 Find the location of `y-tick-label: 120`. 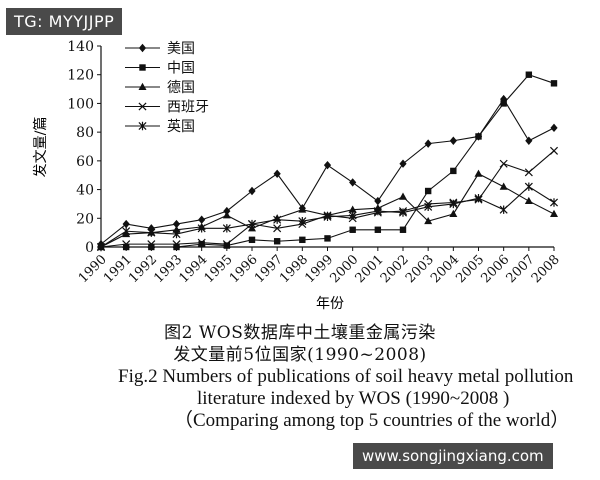

y-tick-label: 120 is located at coordinates (80, 76).